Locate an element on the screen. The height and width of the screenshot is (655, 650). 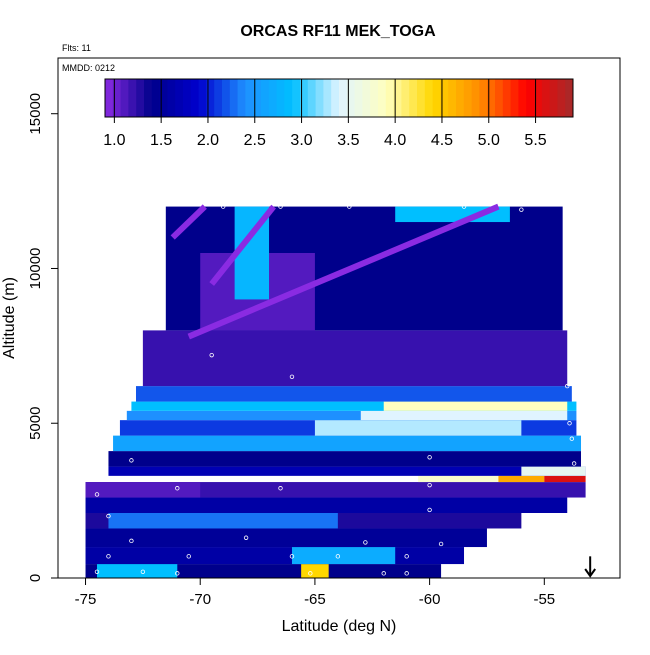
x-axis-label: Latitude (deg N) is located at coordinates (339, 626).